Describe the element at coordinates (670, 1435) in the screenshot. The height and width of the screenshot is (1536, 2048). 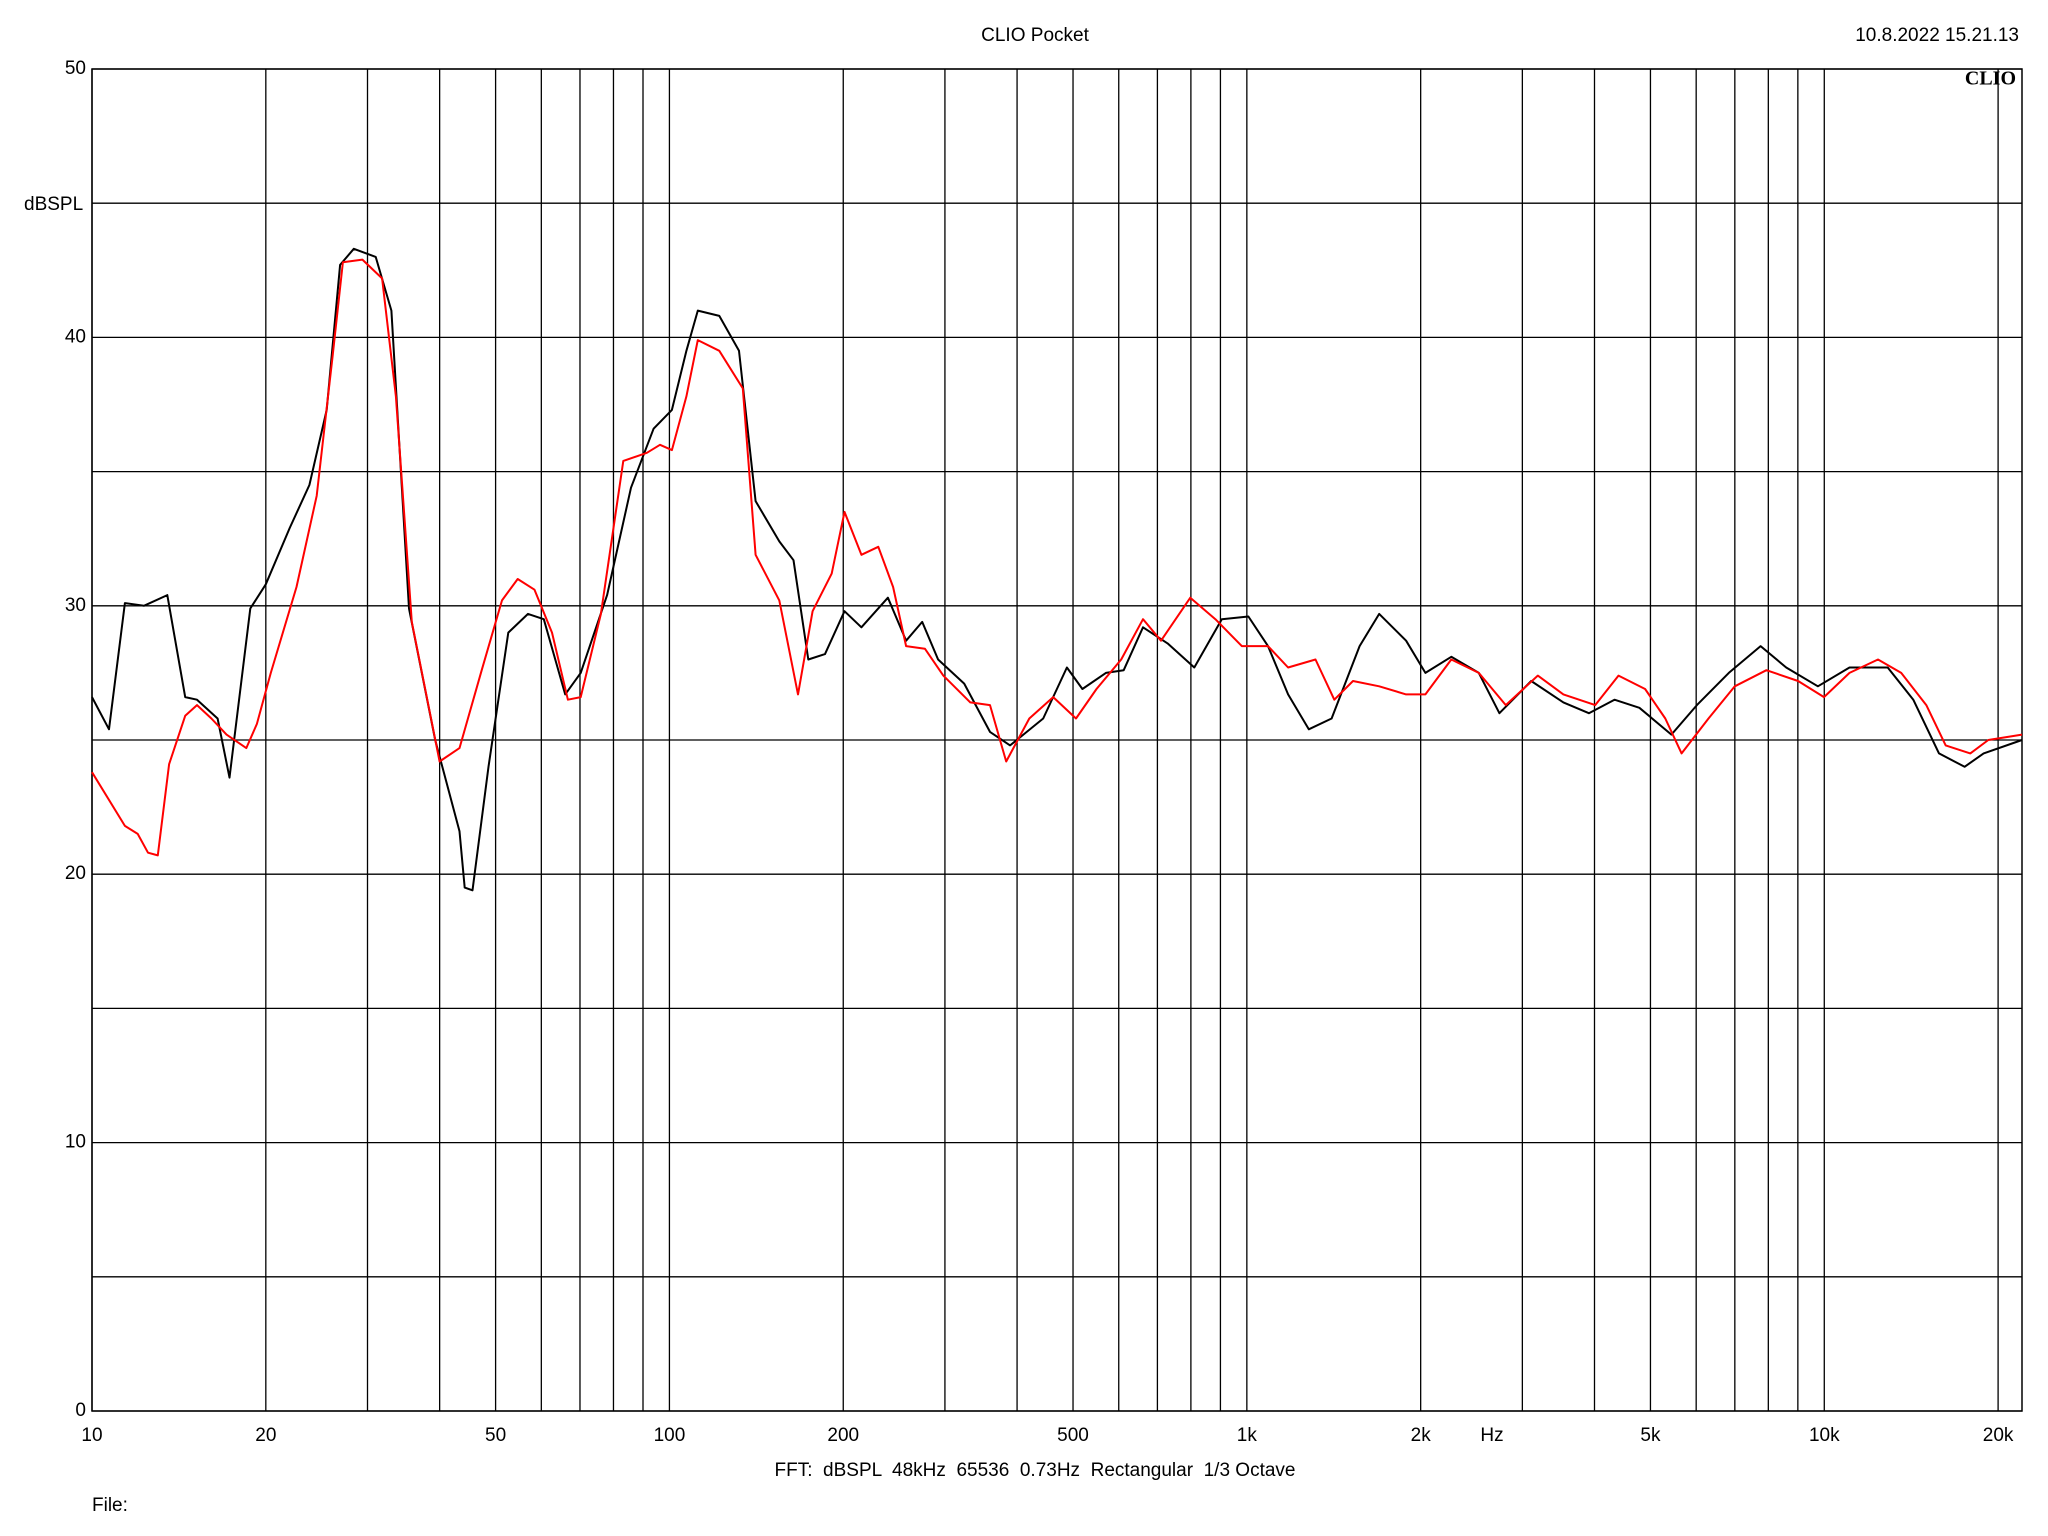
I see `x-tick-label: 100` at that location.